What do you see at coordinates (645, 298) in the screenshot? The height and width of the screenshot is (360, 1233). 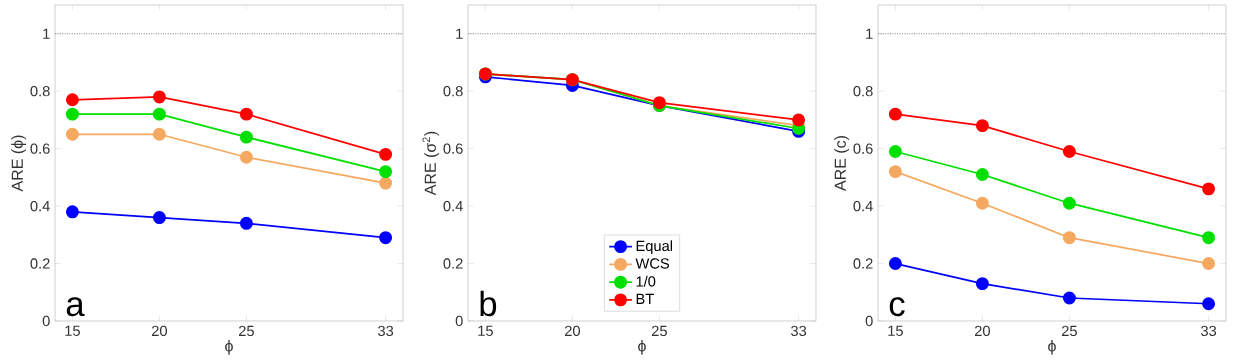 I see `legend-label: BT` at bounding box center [645, 298].